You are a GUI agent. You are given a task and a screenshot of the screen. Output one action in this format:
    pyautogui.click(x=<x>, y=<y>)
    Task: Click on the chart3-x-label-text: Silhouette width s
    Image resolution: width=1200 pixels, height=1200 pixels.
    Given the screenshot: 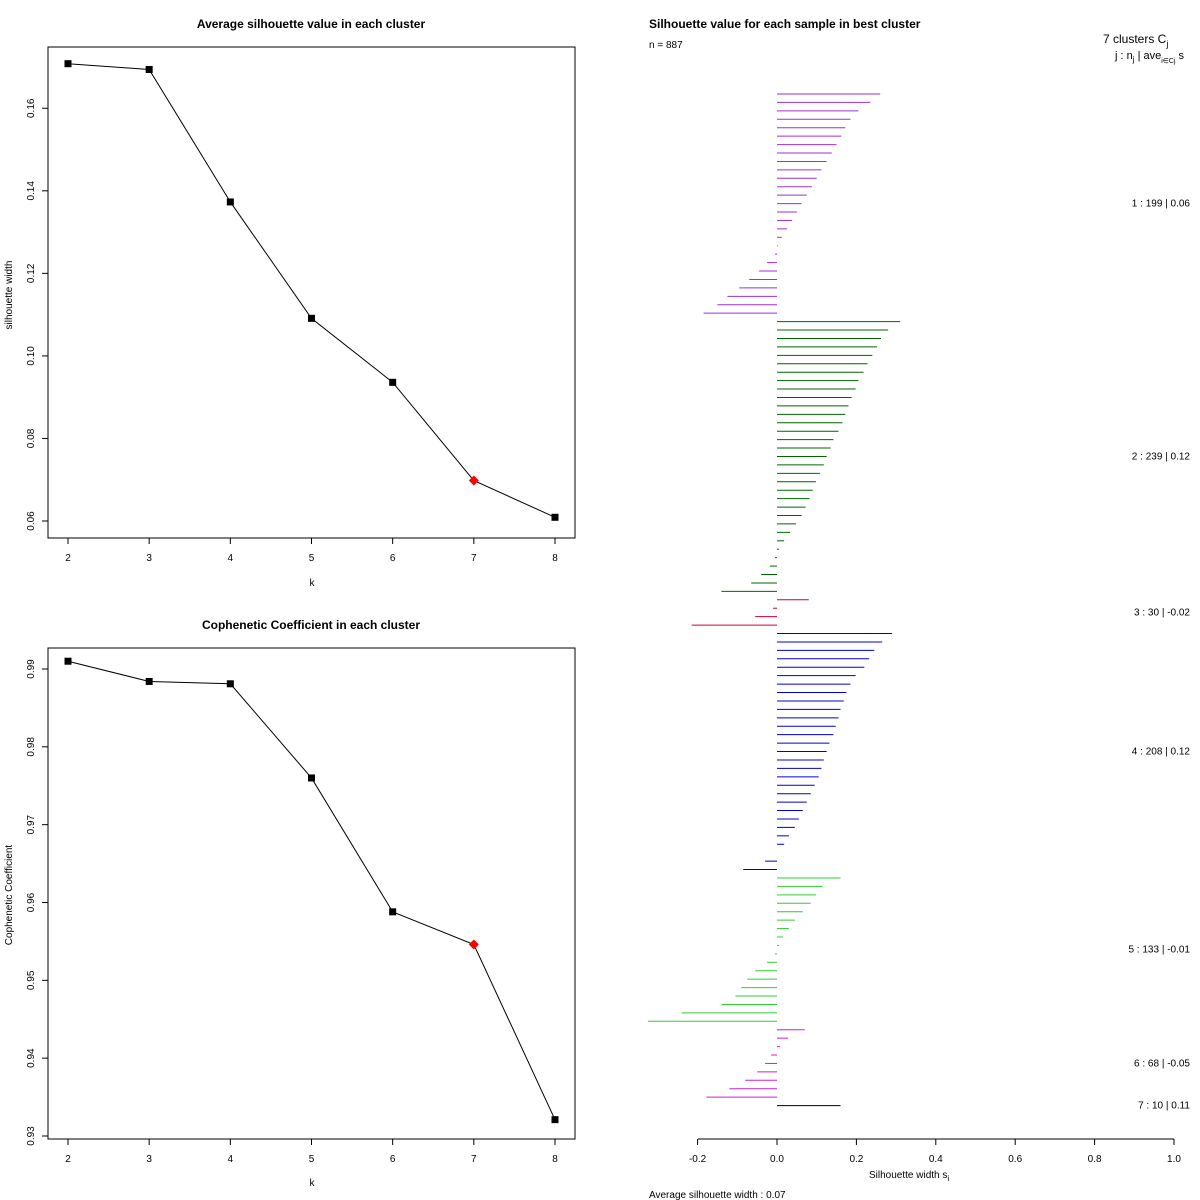 What is the action you would take?
    pyautogui.click(x=908, y=1175)
    